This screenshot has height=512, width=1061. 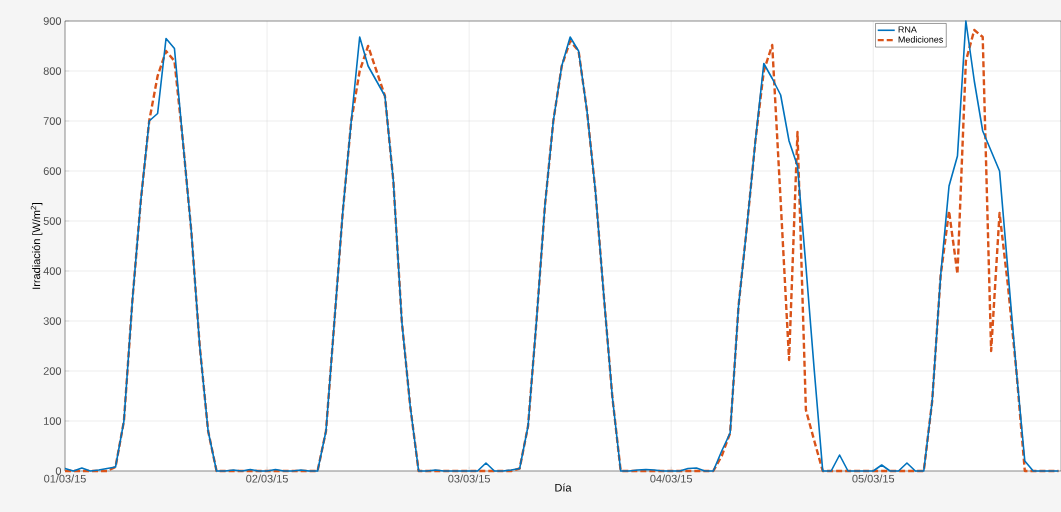 I want to click on x-tick-label: 02/03/15, so click(x=267, y=478).